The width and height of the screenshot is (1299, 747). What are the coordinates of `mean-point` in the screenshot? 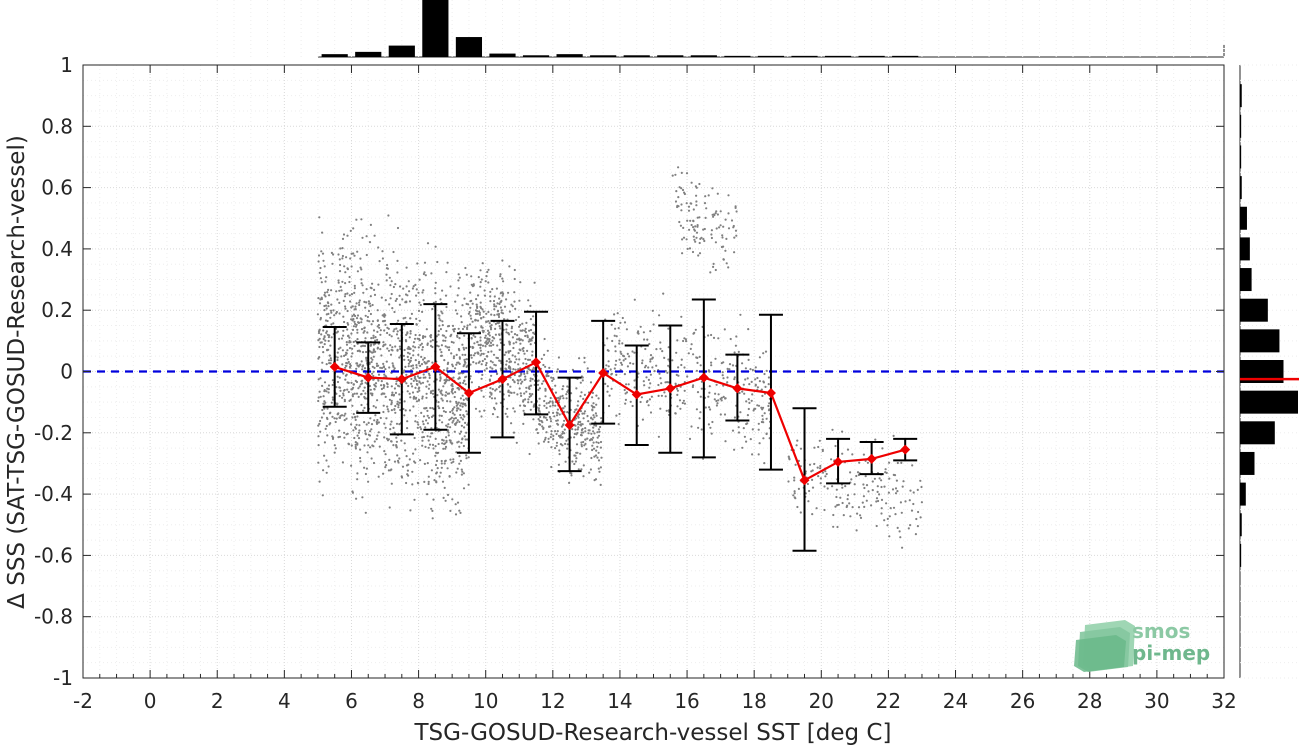 It's located at (703, 377).